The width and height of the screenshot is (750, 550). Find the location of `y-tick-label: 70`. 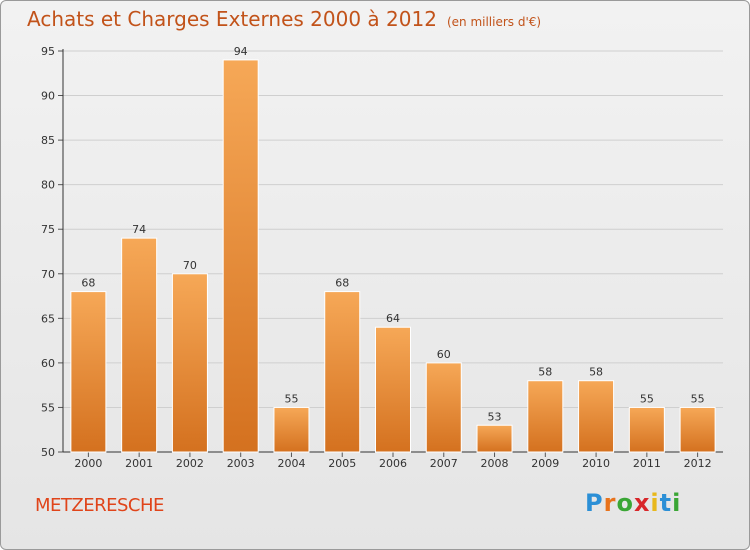

y-tick-label: 70 is located at coordinates (48, 274).